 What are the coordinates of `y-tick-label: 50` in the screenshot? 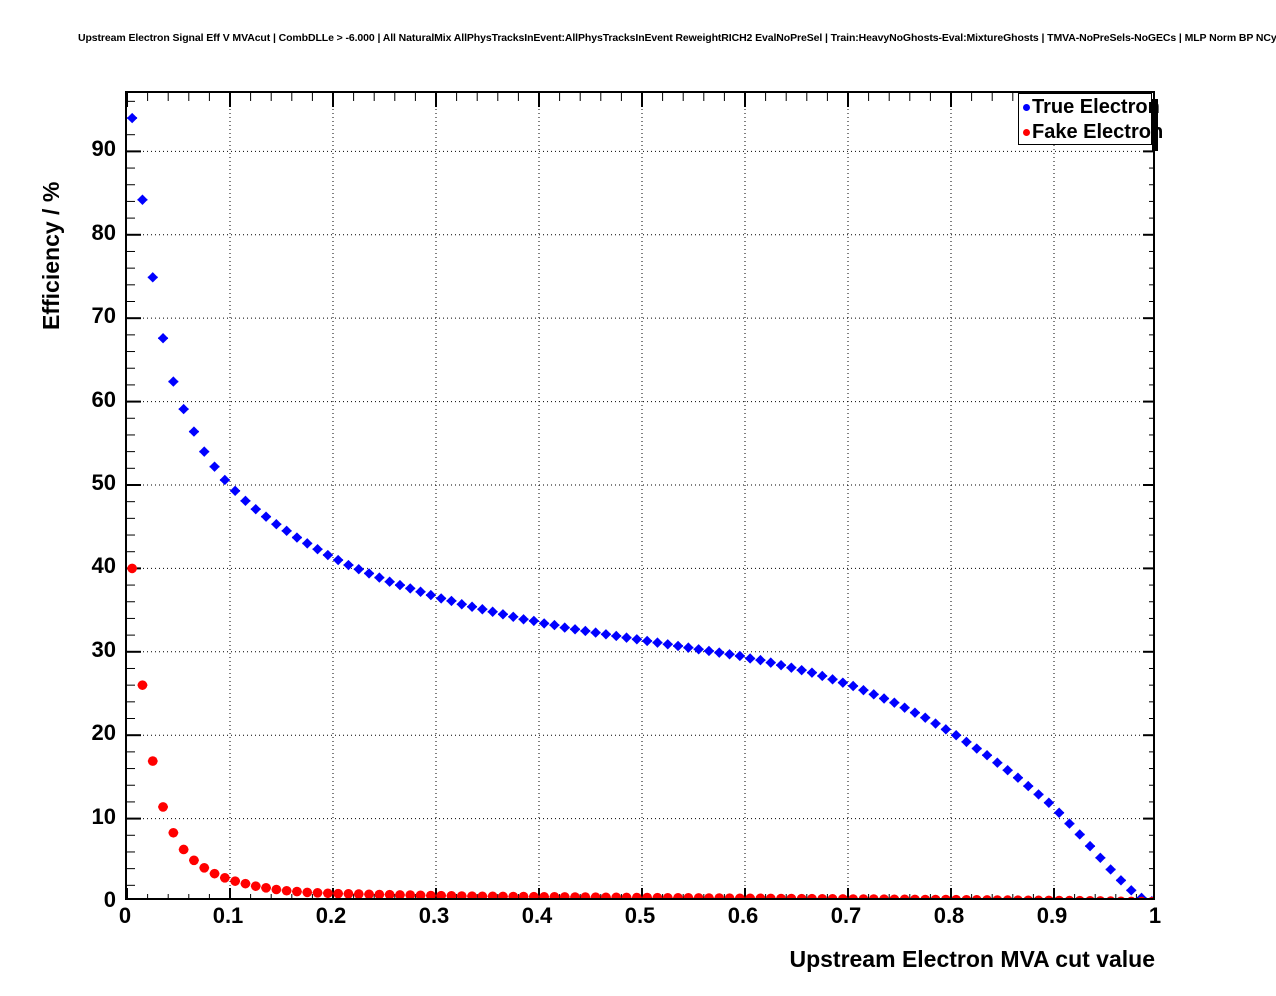 It's located at (103, 482).